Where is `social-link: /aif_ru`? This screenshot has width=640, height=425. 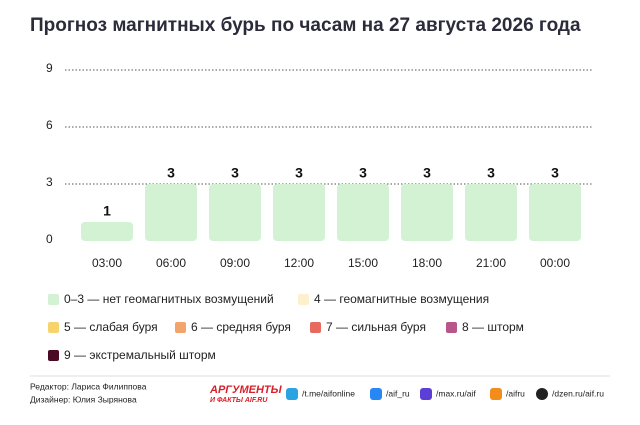
social-link: /aif_ru is located at coordinates (398, 393).